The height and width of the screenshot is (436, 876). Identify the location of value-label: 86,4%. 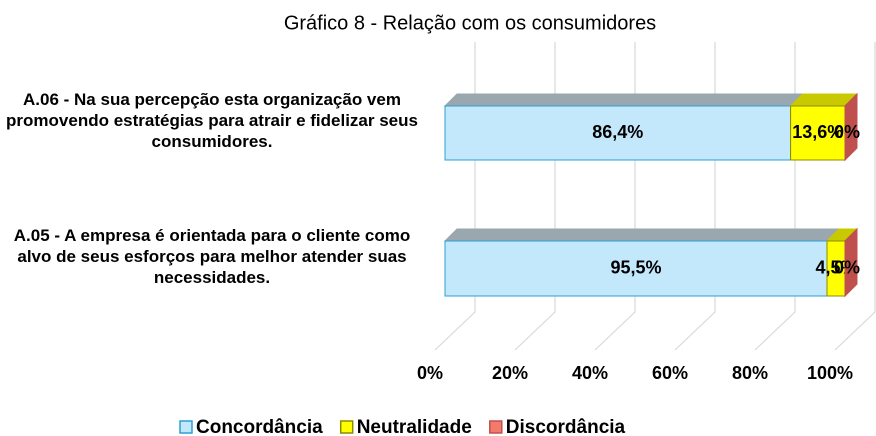
(617, 132).